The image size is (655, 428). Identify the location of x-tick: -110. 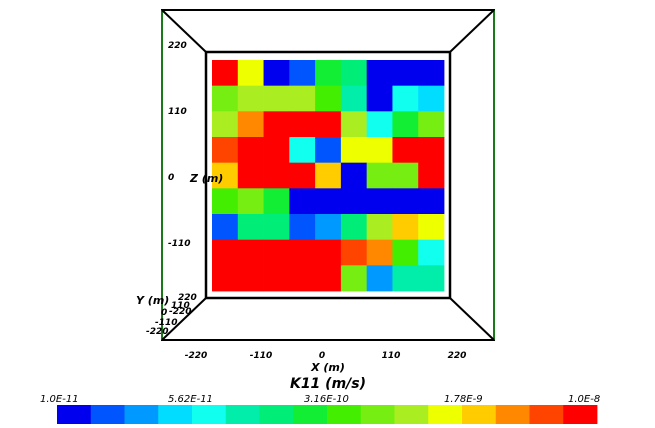
(261, 356).